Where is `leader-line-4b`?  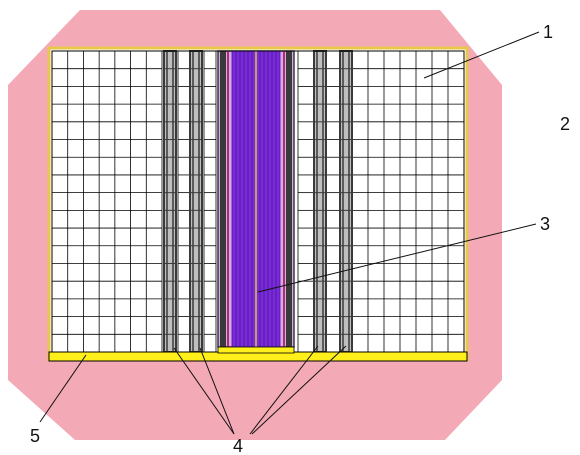 leader-line-4b is located at coordinates (217, 391).